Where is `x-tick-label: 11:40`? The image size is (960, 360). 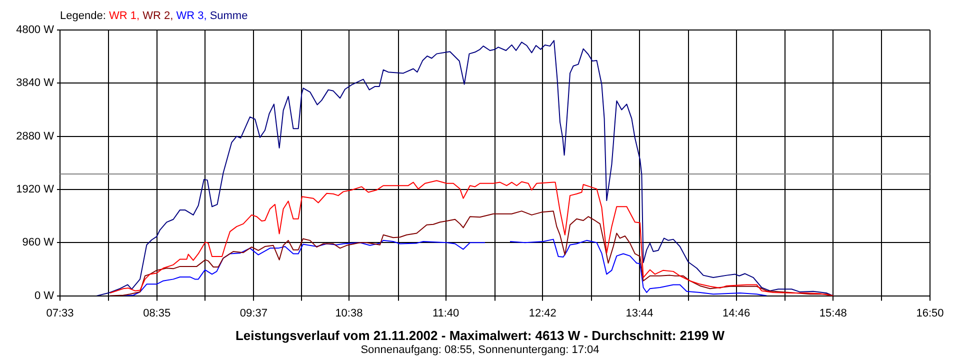 x-tick-label: 11:40 is located at coordinates (446, 313).